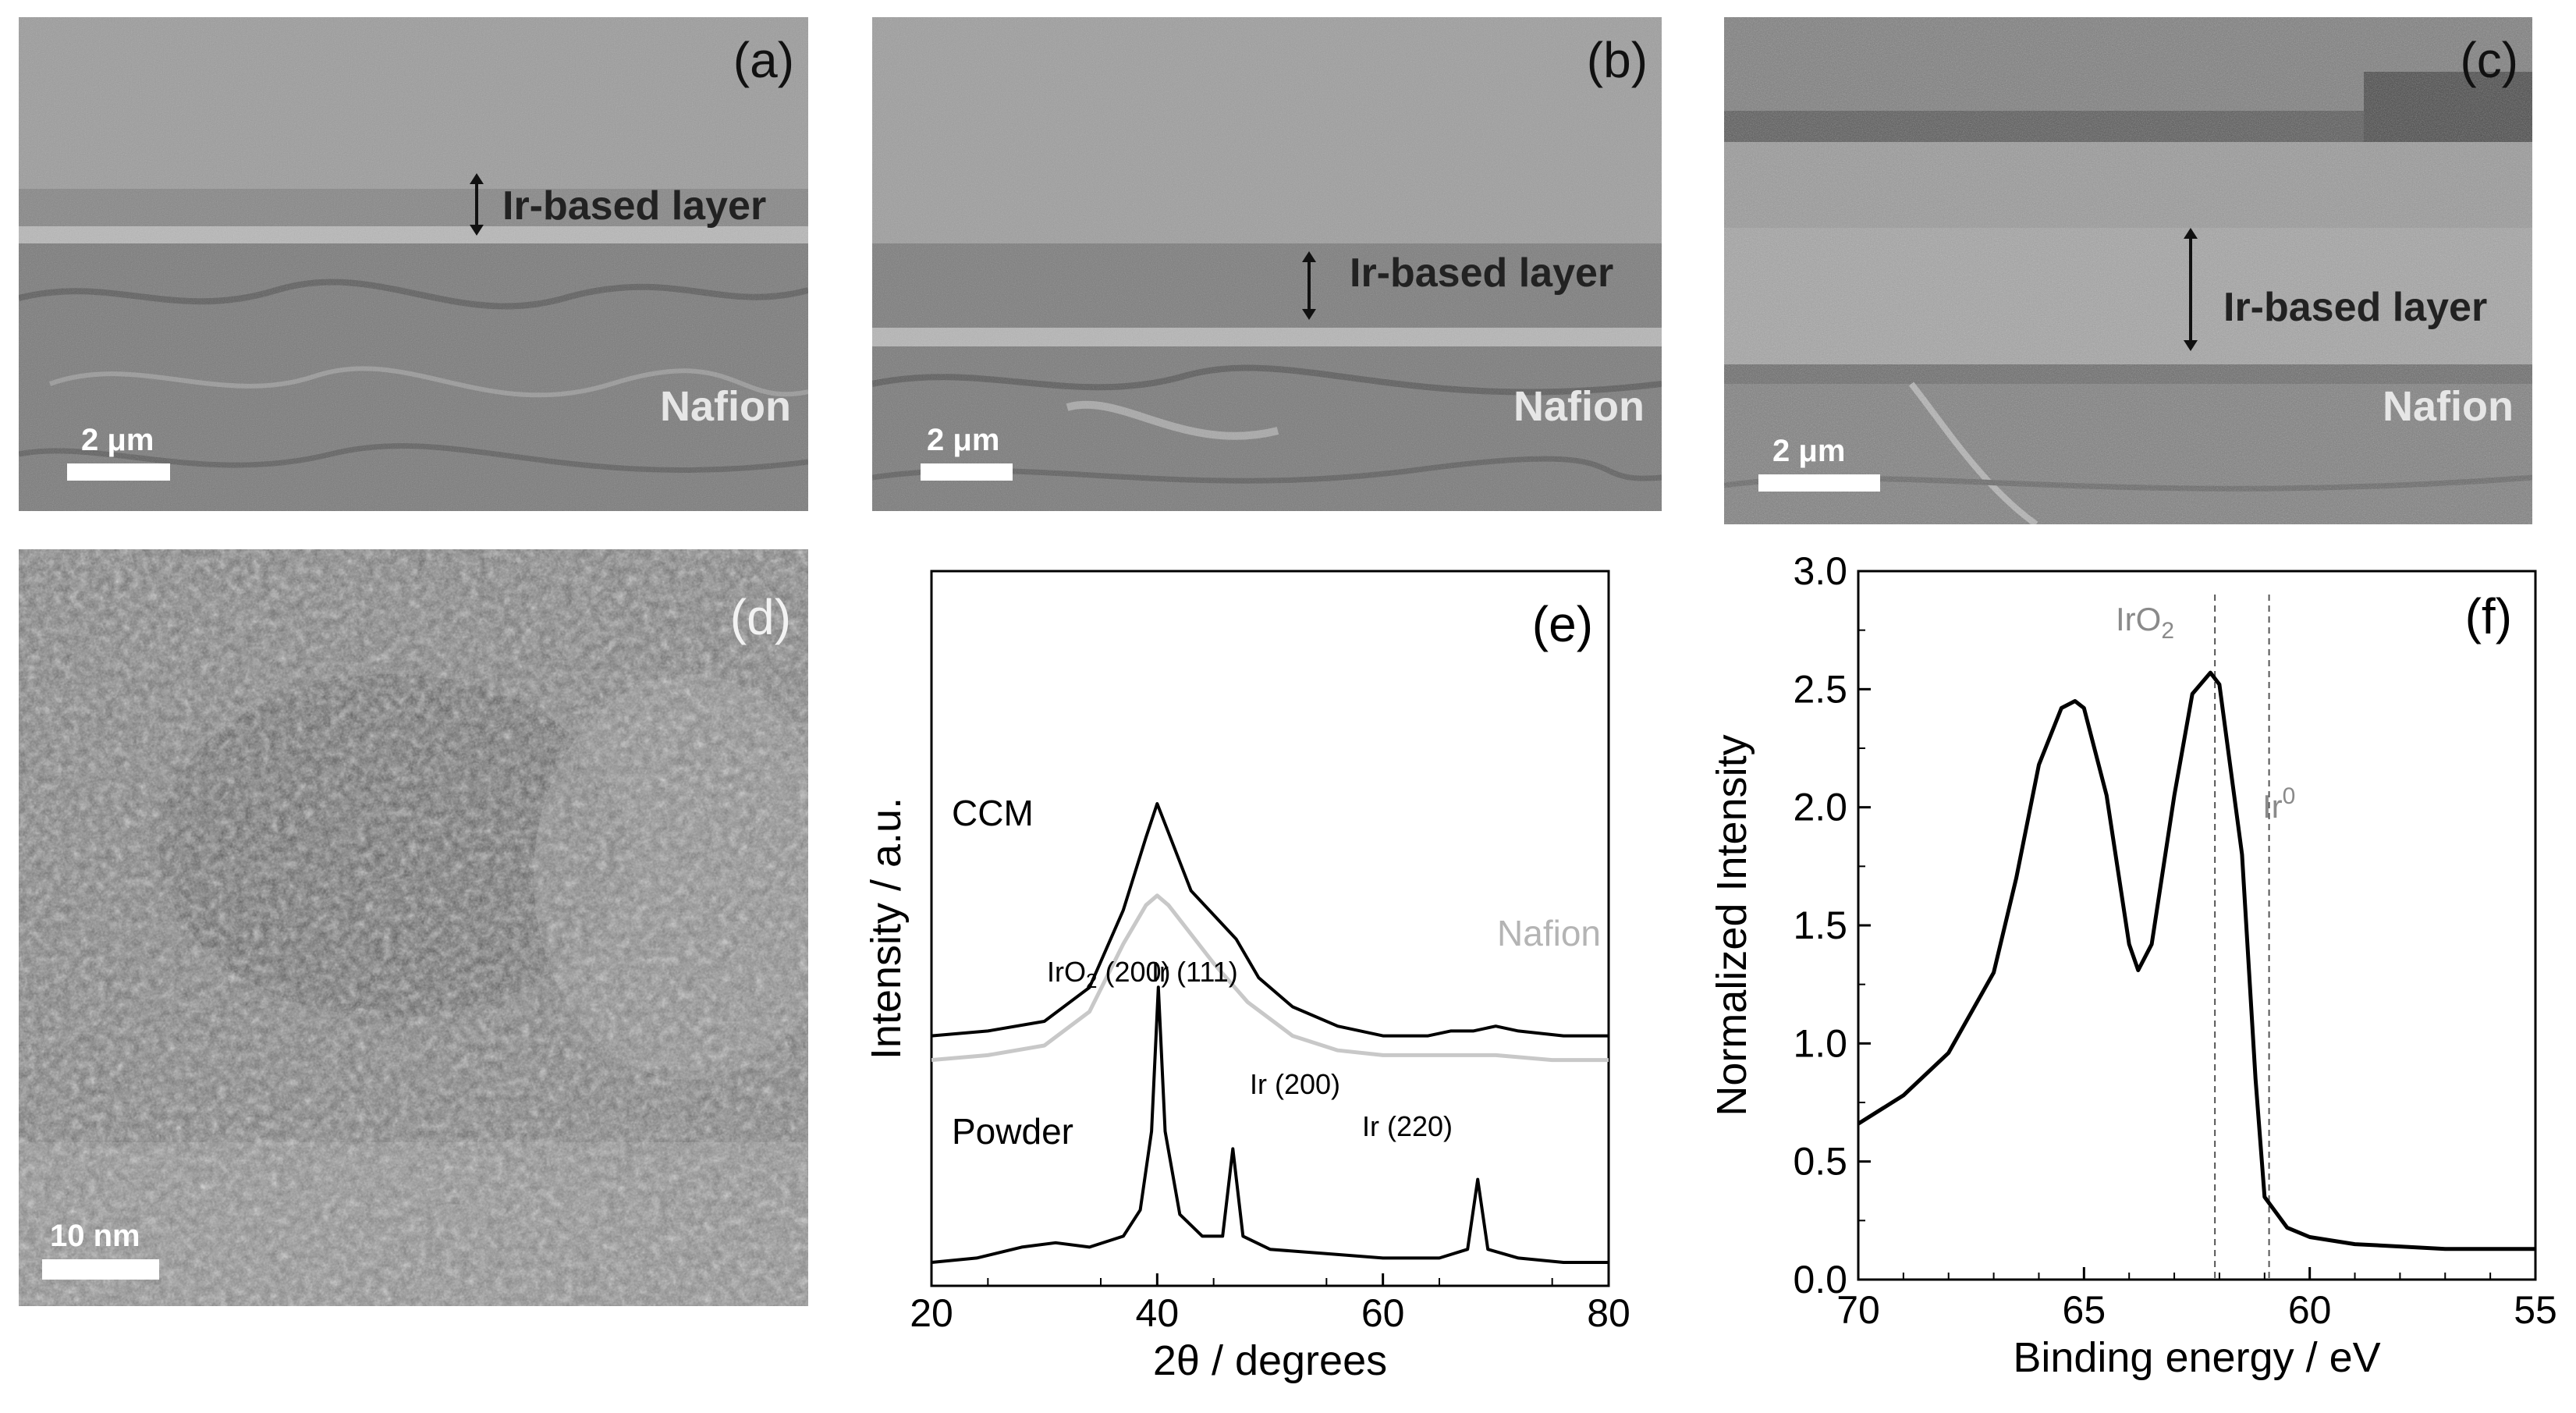 This screenshot has width=2576, height=1413. I want to click on y-tick-label: 3.0, so click(1820, 571).